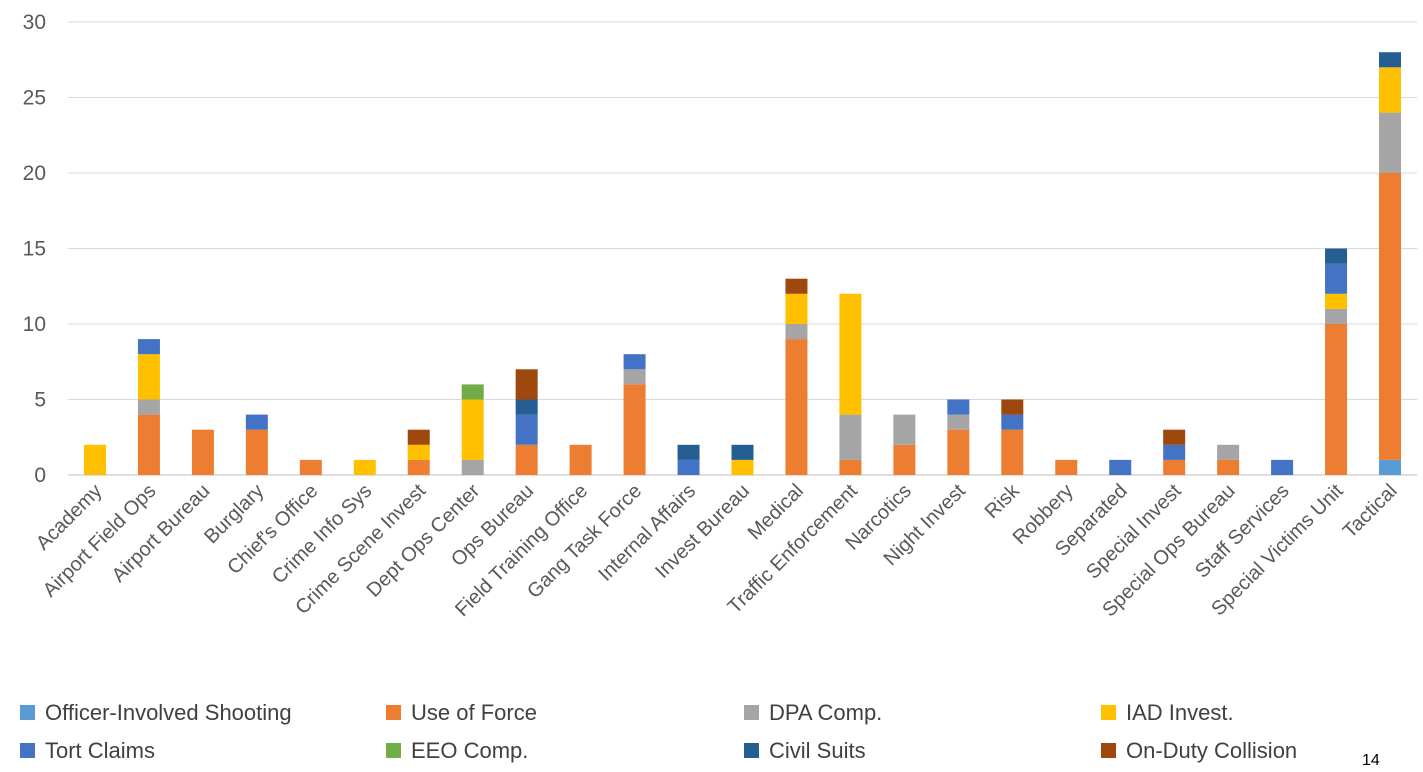 The height and width of the screenshot is (772, 1423). I want to click on legend-label: On-Duty Collision, so click(1211, 750).